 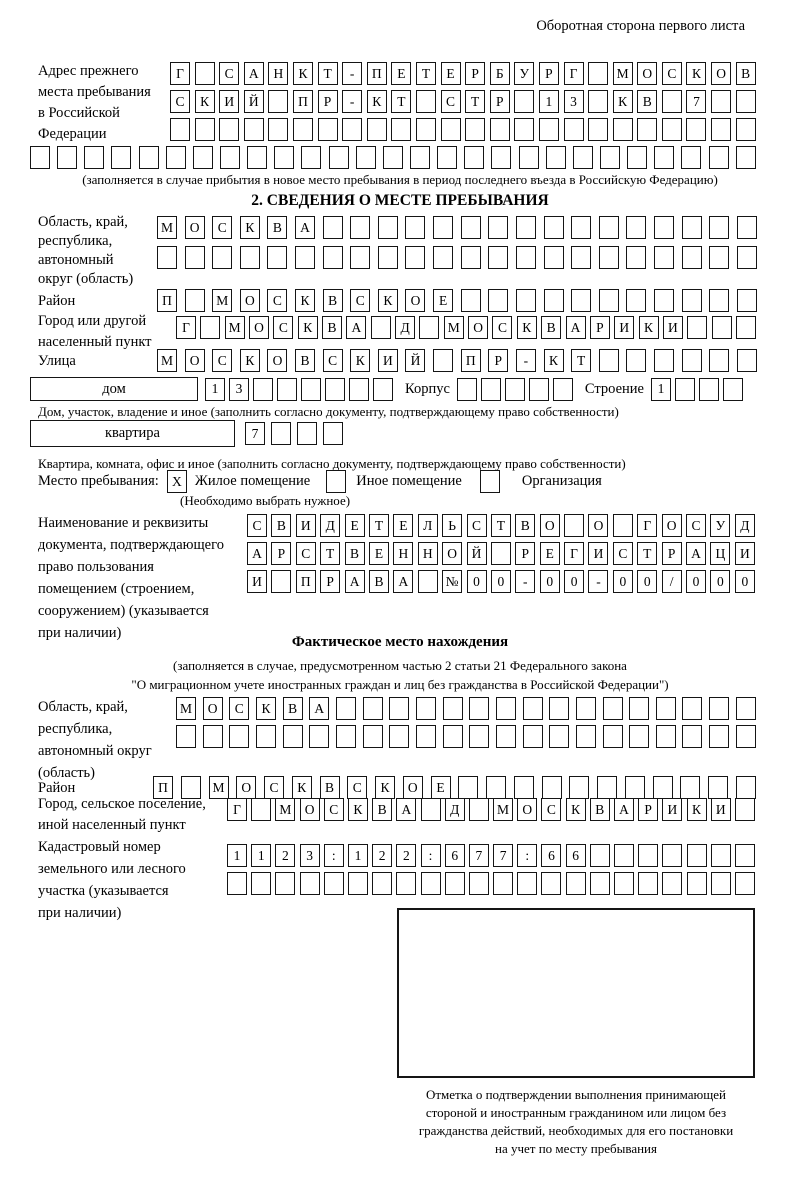 I want to click on doc-label-line: документа, подтверждающего, so click(x=131, y=545).